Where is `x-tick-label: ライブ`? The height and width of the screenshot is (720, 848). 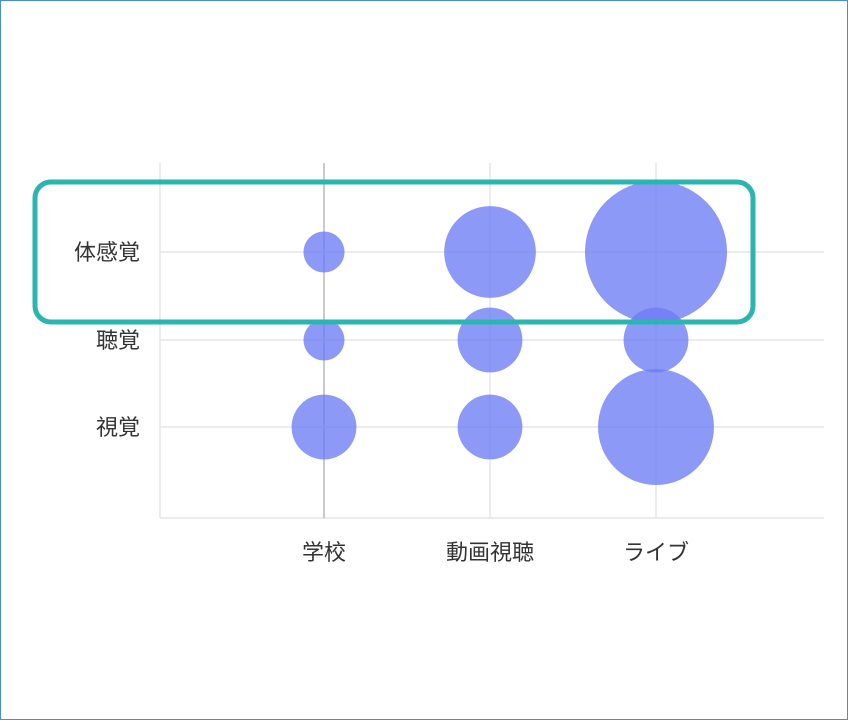 x-tick-label: ライブ is located at coordinates (656, 553).